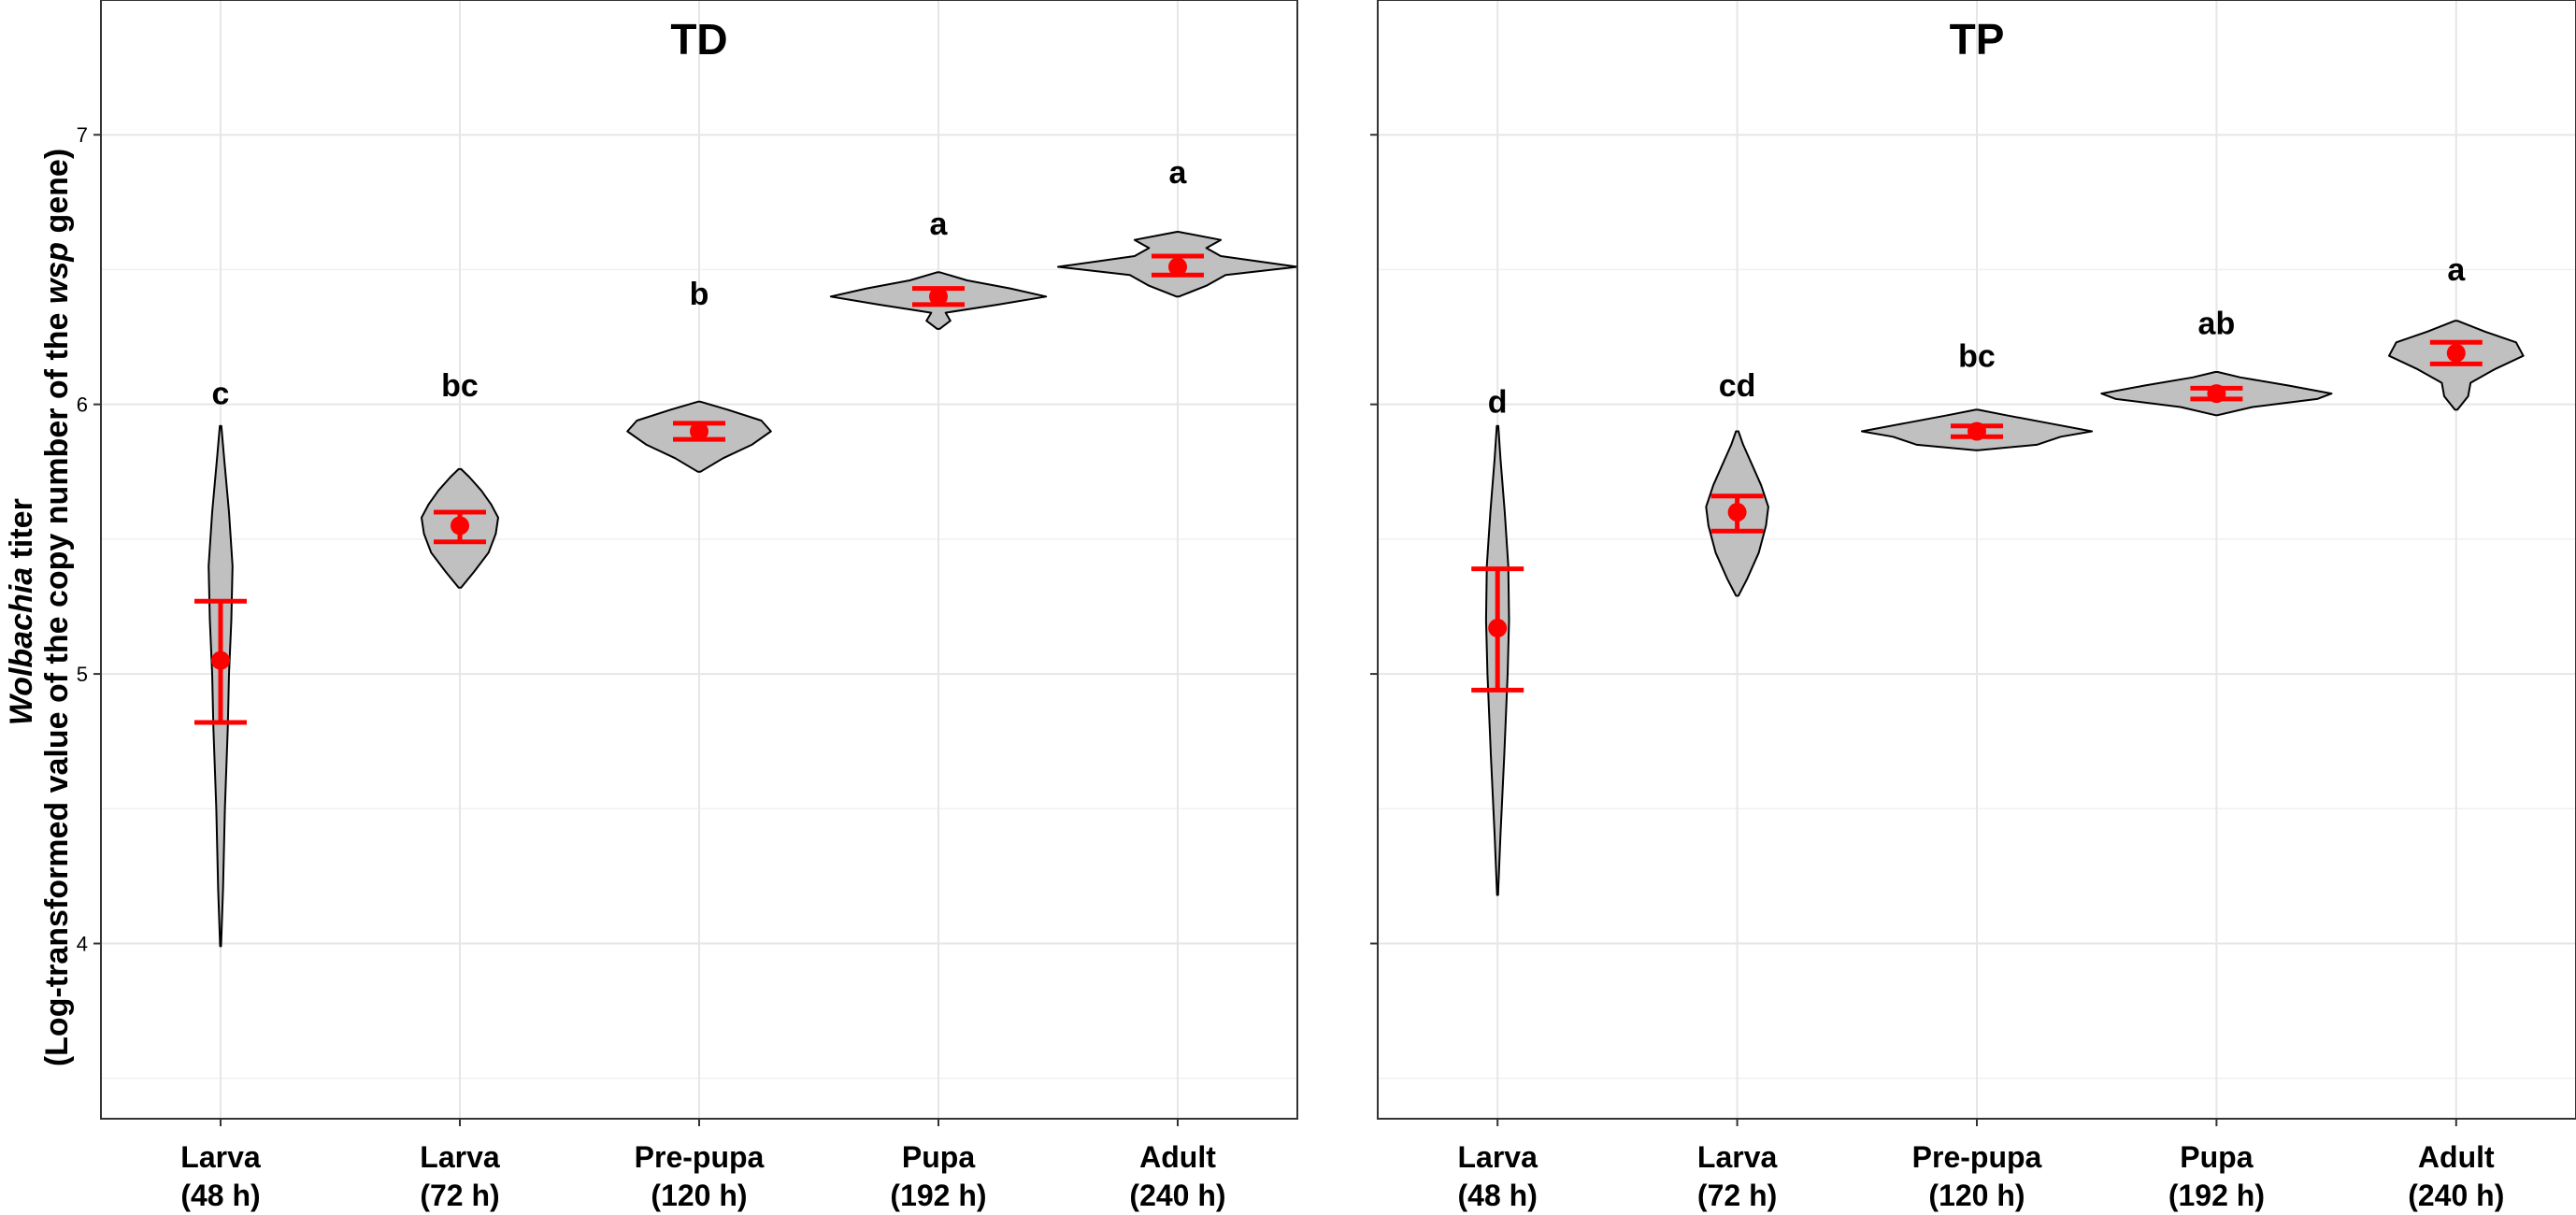 This screenshot has height=1215, width=2576. Describe the element at coordinates (21, 532) in the screenshot. I see `y-axis-label-rest: titer` at that location.